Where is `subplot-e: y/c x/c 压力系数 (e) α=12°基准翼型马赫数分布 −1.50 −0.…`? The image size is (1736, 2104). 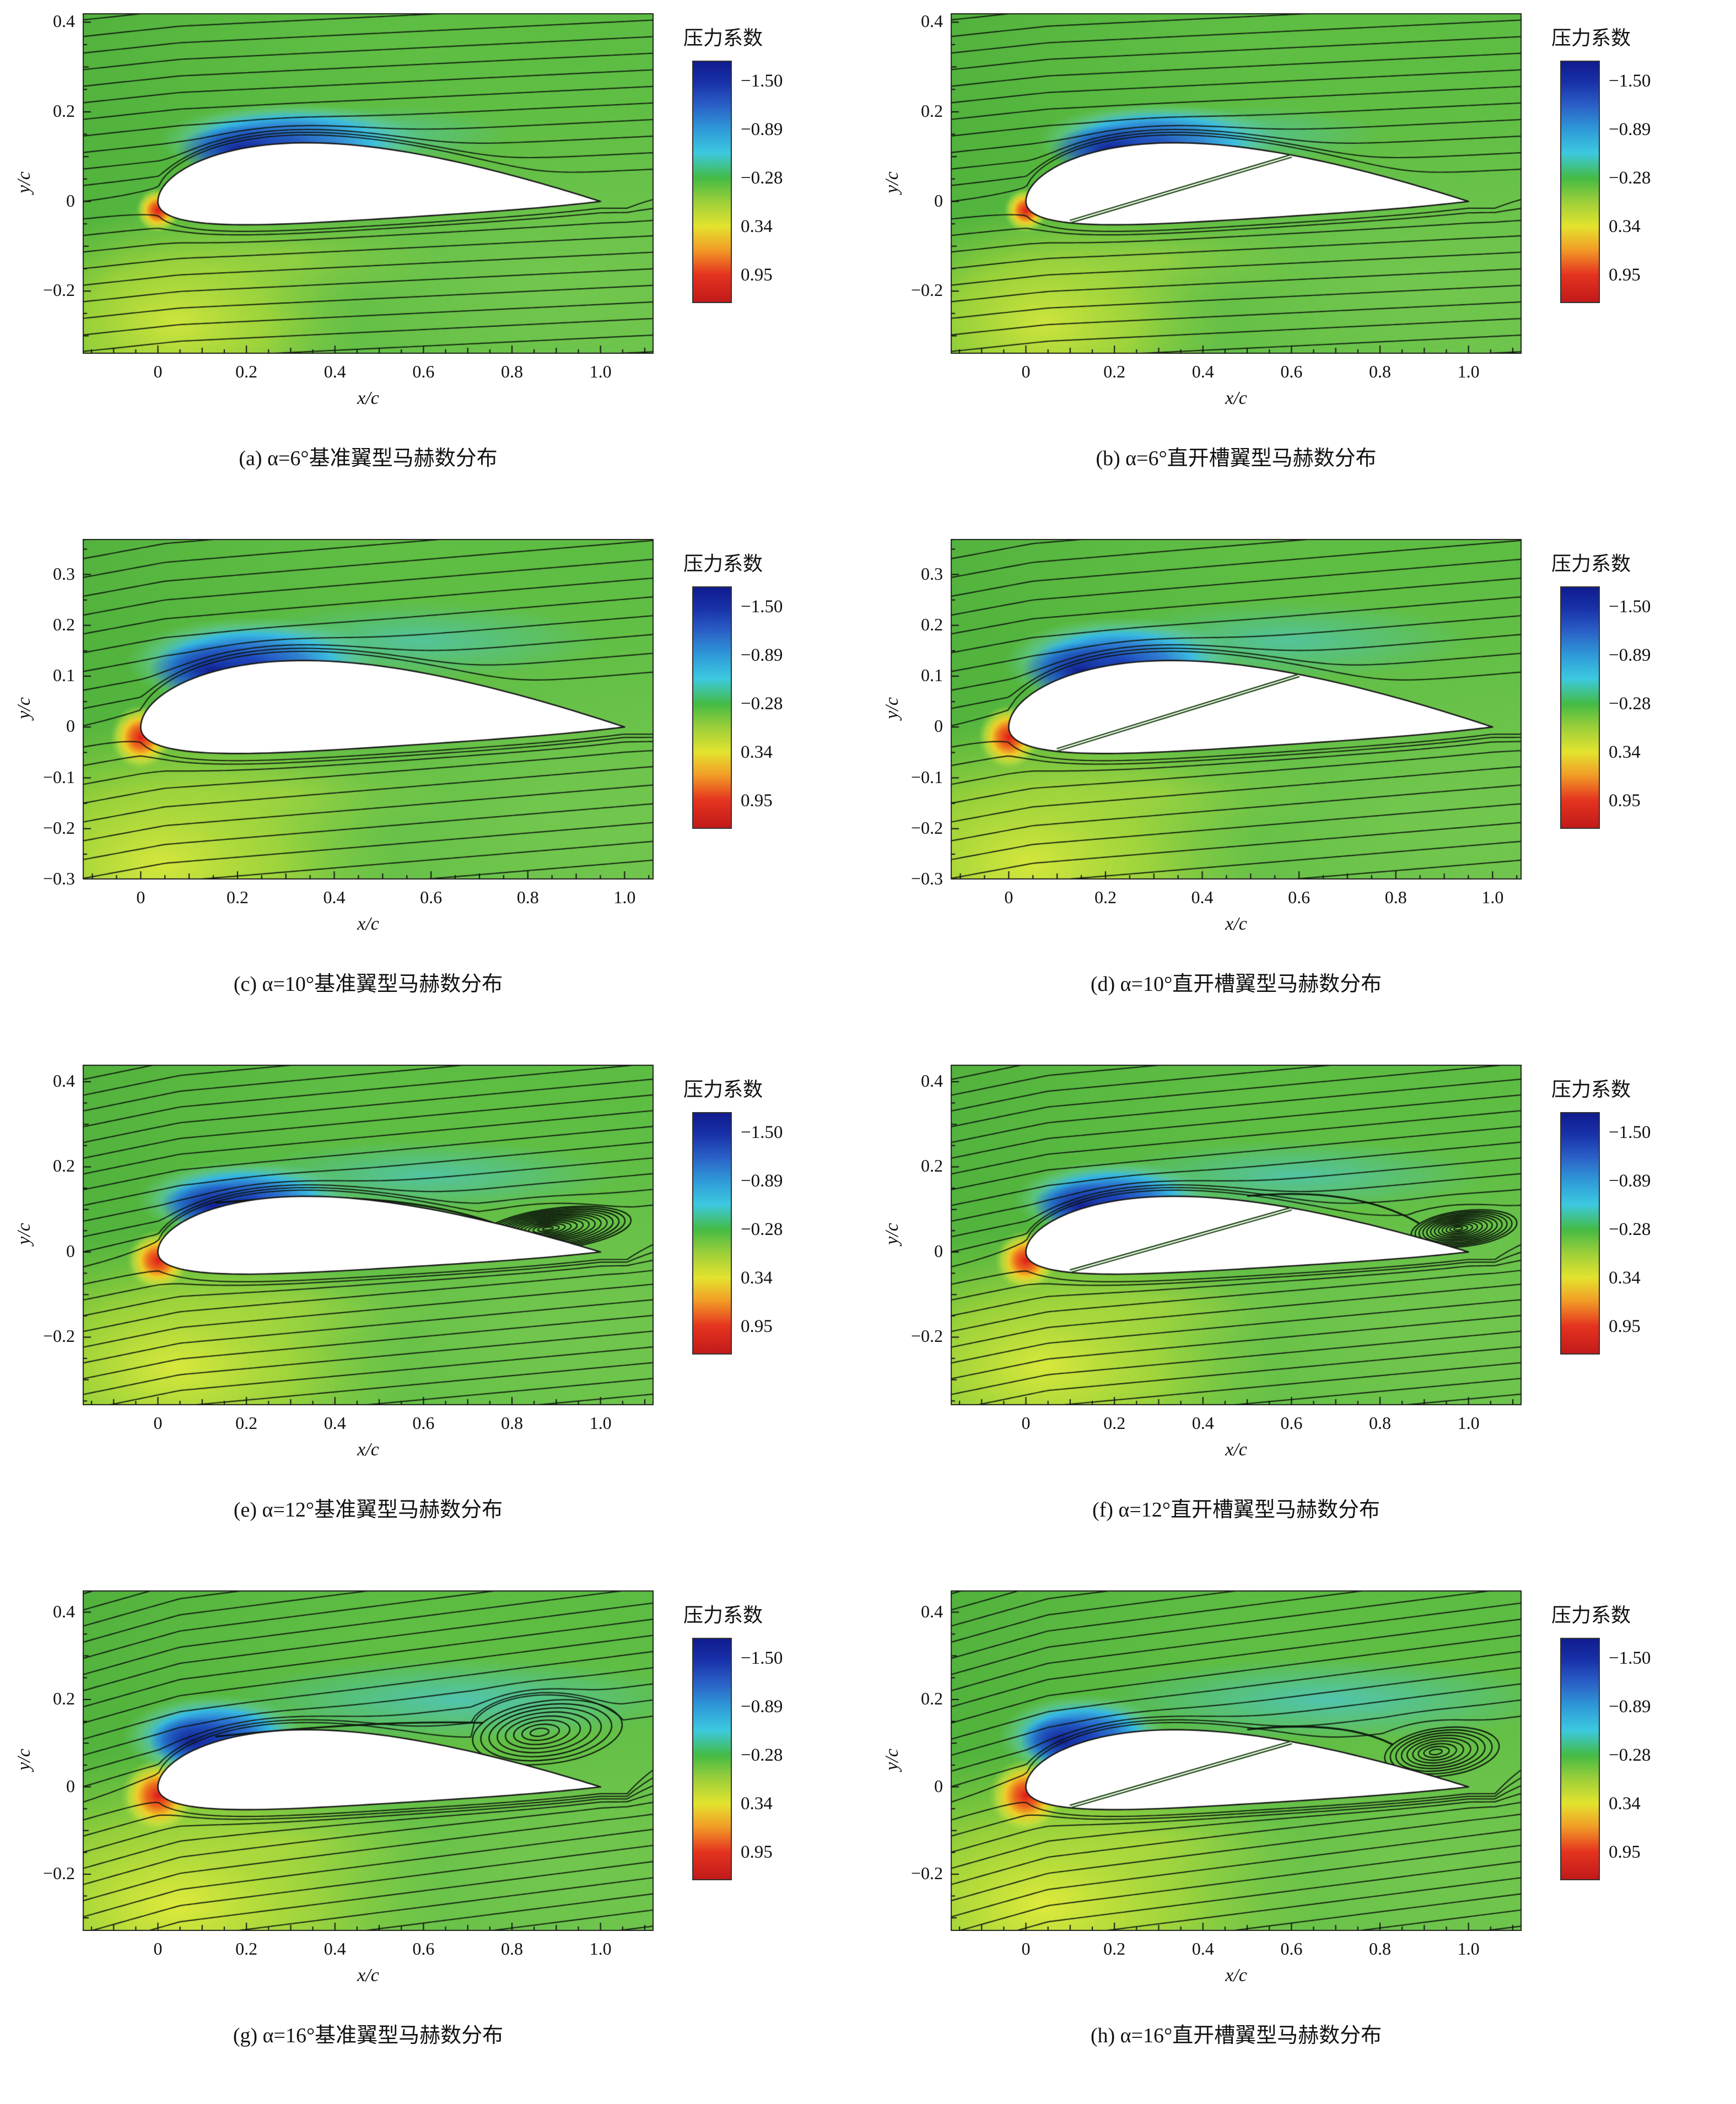
subplot-e: y/c x/c 压力系数 (e) α=12°基准翼型马赫数分布 −1.50 −0.… is located at coordinates (434, 1314).